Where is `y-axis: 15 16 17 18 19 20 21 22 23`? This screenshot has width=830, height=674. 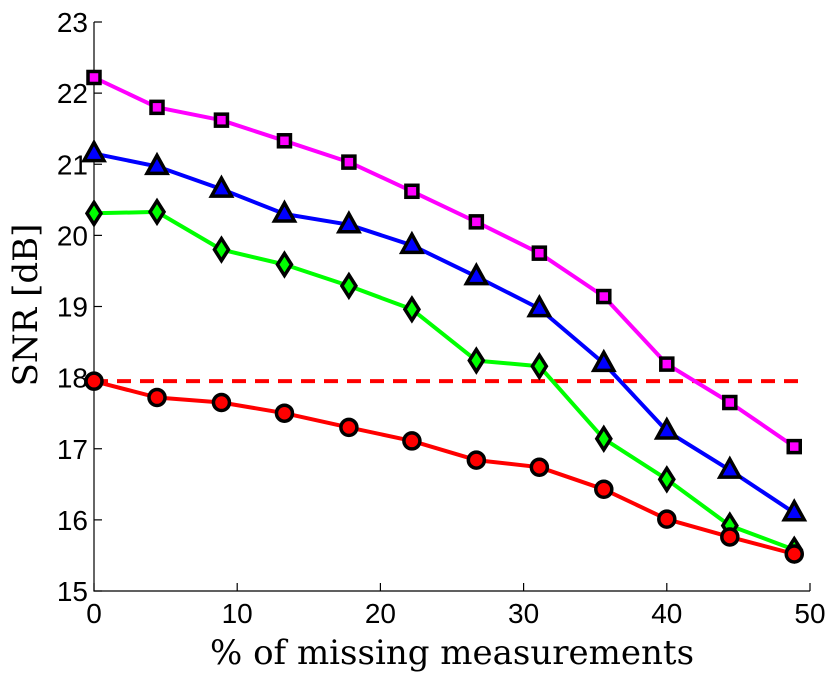 y-axis: 15 16 17 18 19 20 21 22 23 is located at coordinates (79, 307).